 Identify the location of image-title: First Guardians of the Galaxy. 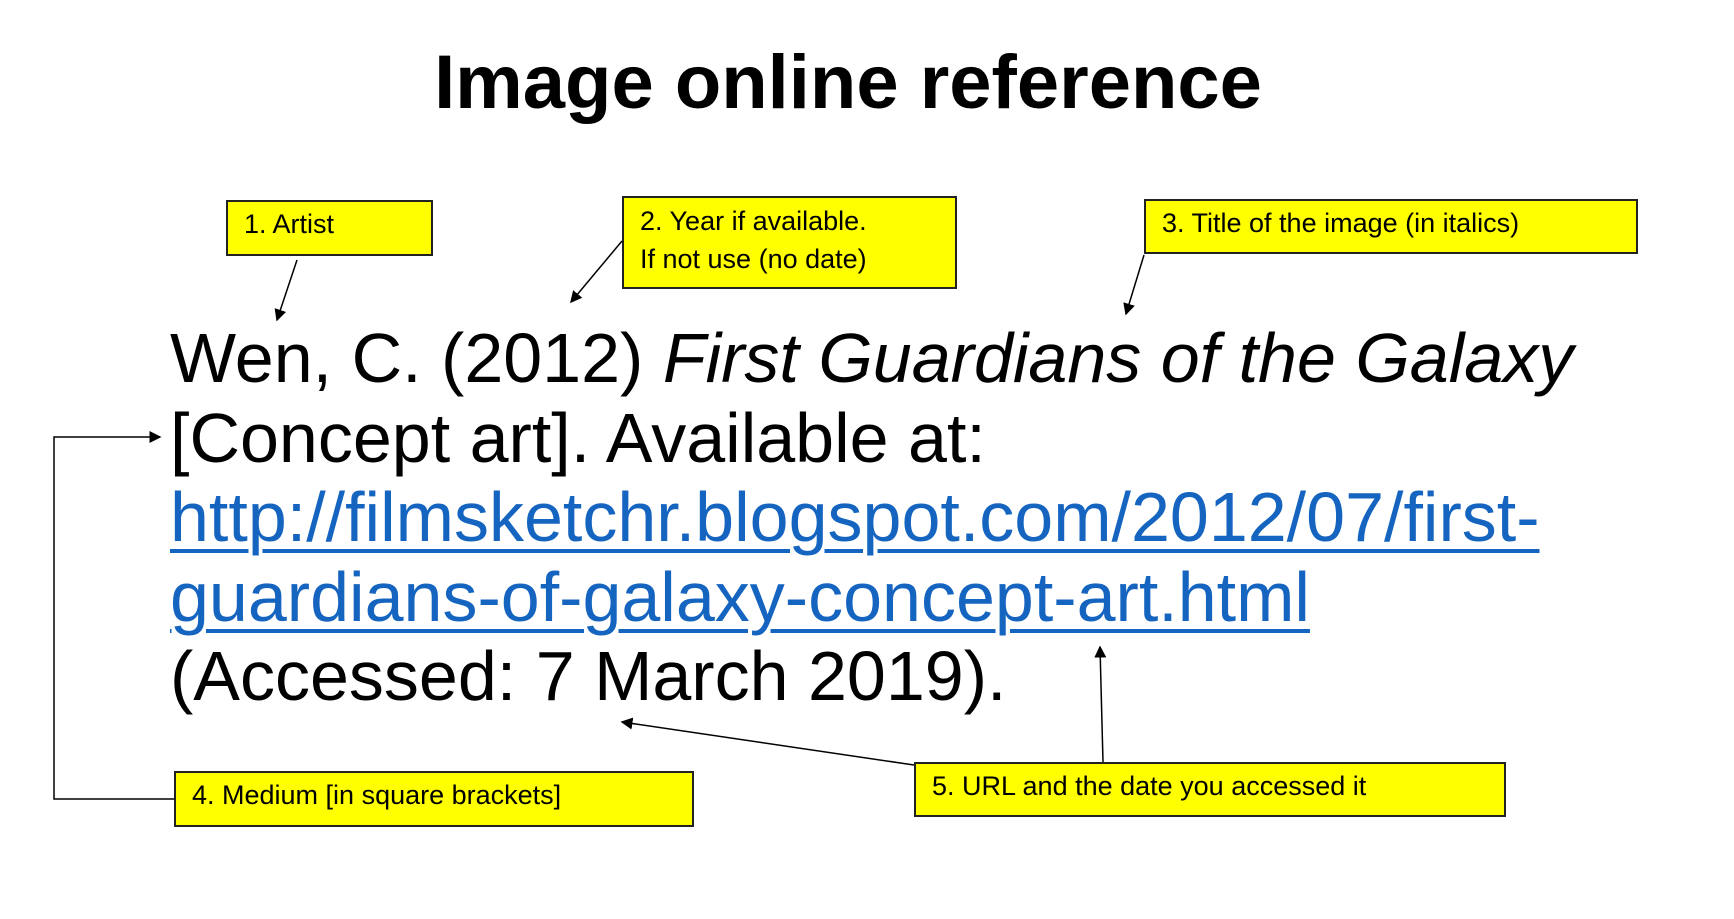
(1118, 358).